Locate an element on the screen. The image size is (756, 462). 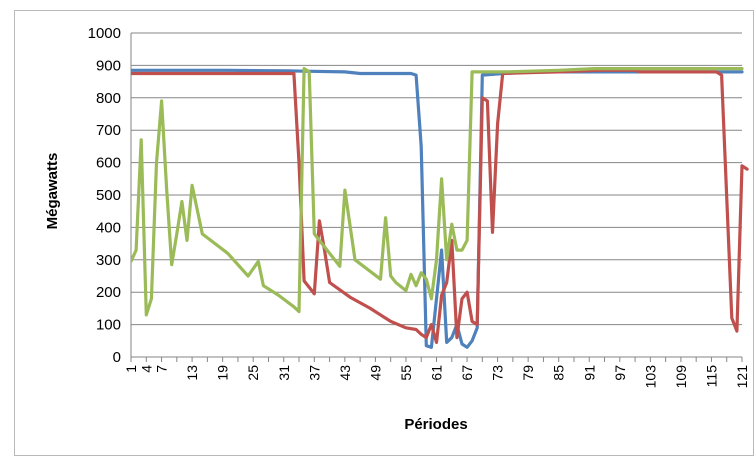
x-axis-label: Périodes is located at coordinates (435, 424).